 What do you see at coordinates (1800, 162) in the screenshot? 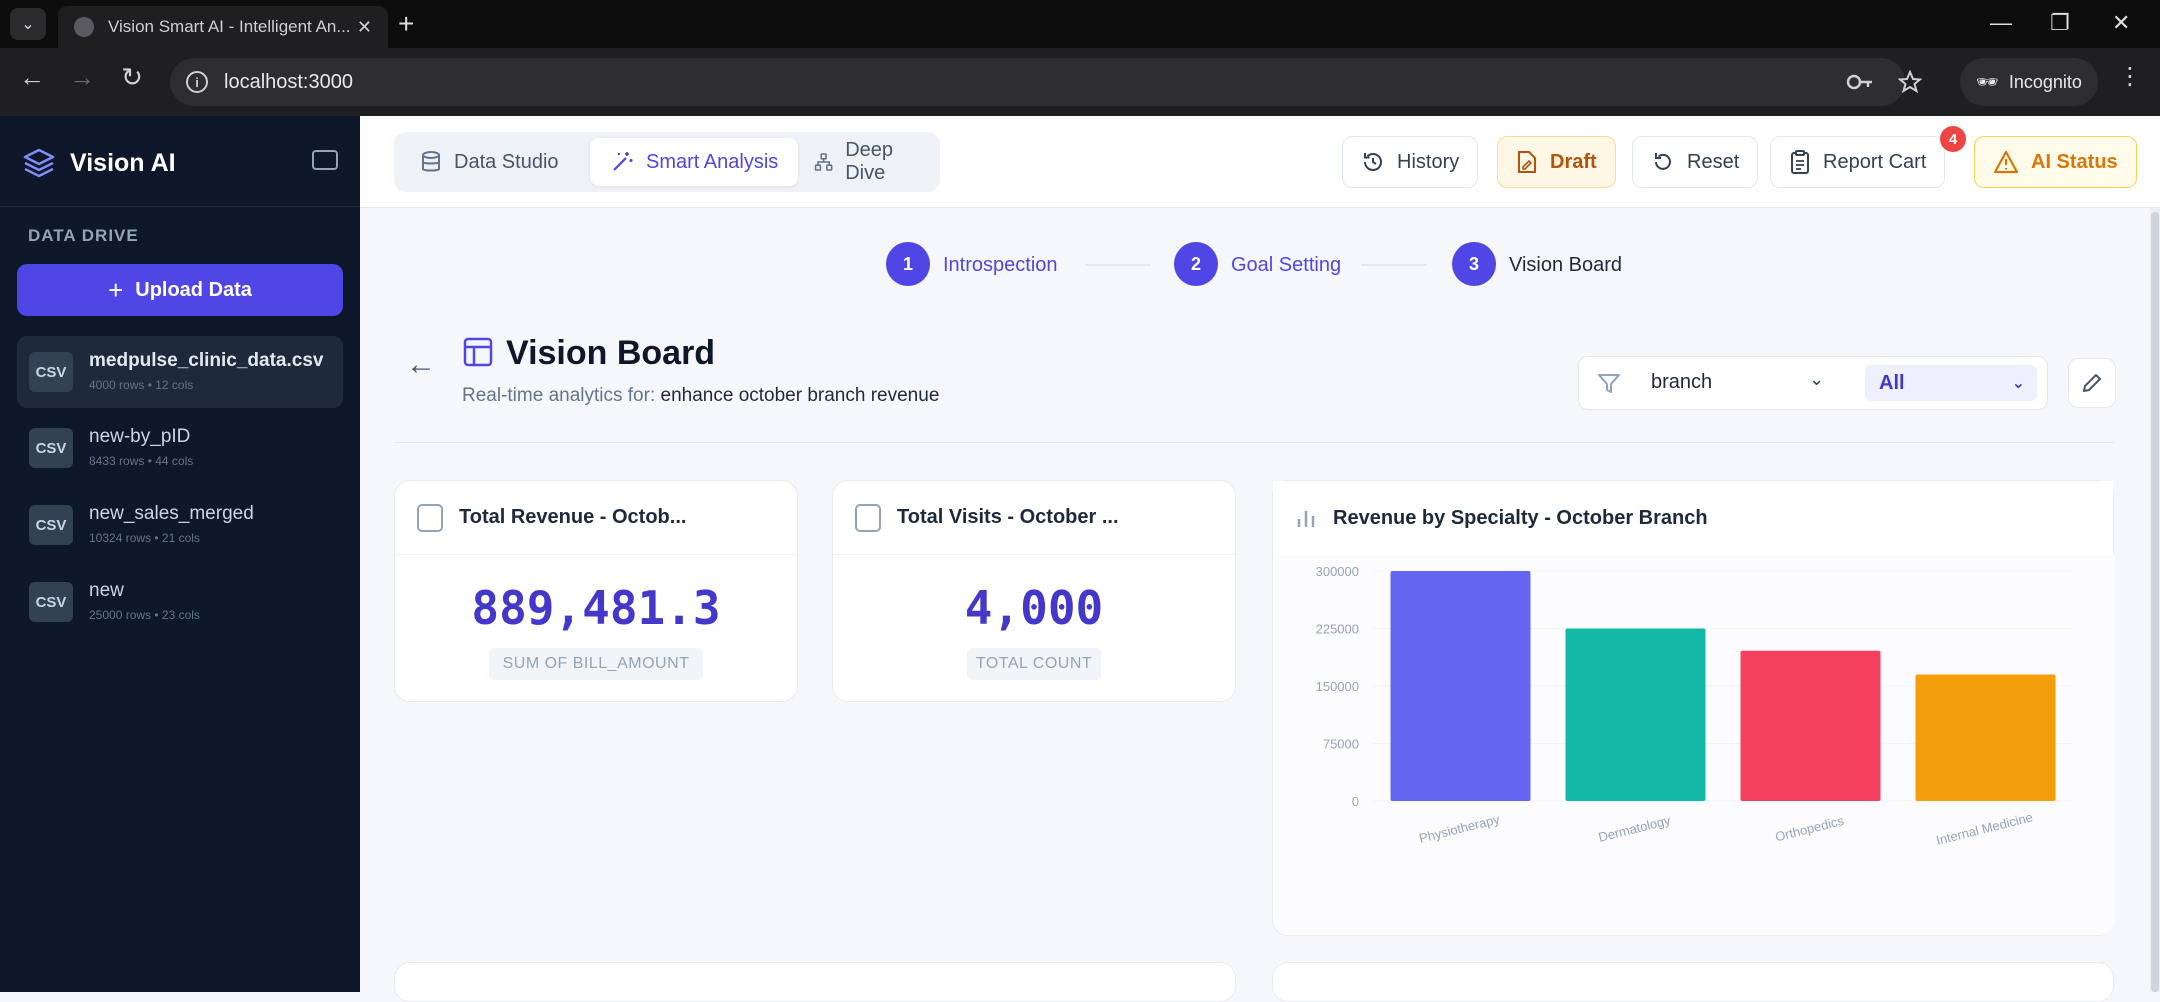
I see `clipboard-icon` at bounding box center [1800, 162].